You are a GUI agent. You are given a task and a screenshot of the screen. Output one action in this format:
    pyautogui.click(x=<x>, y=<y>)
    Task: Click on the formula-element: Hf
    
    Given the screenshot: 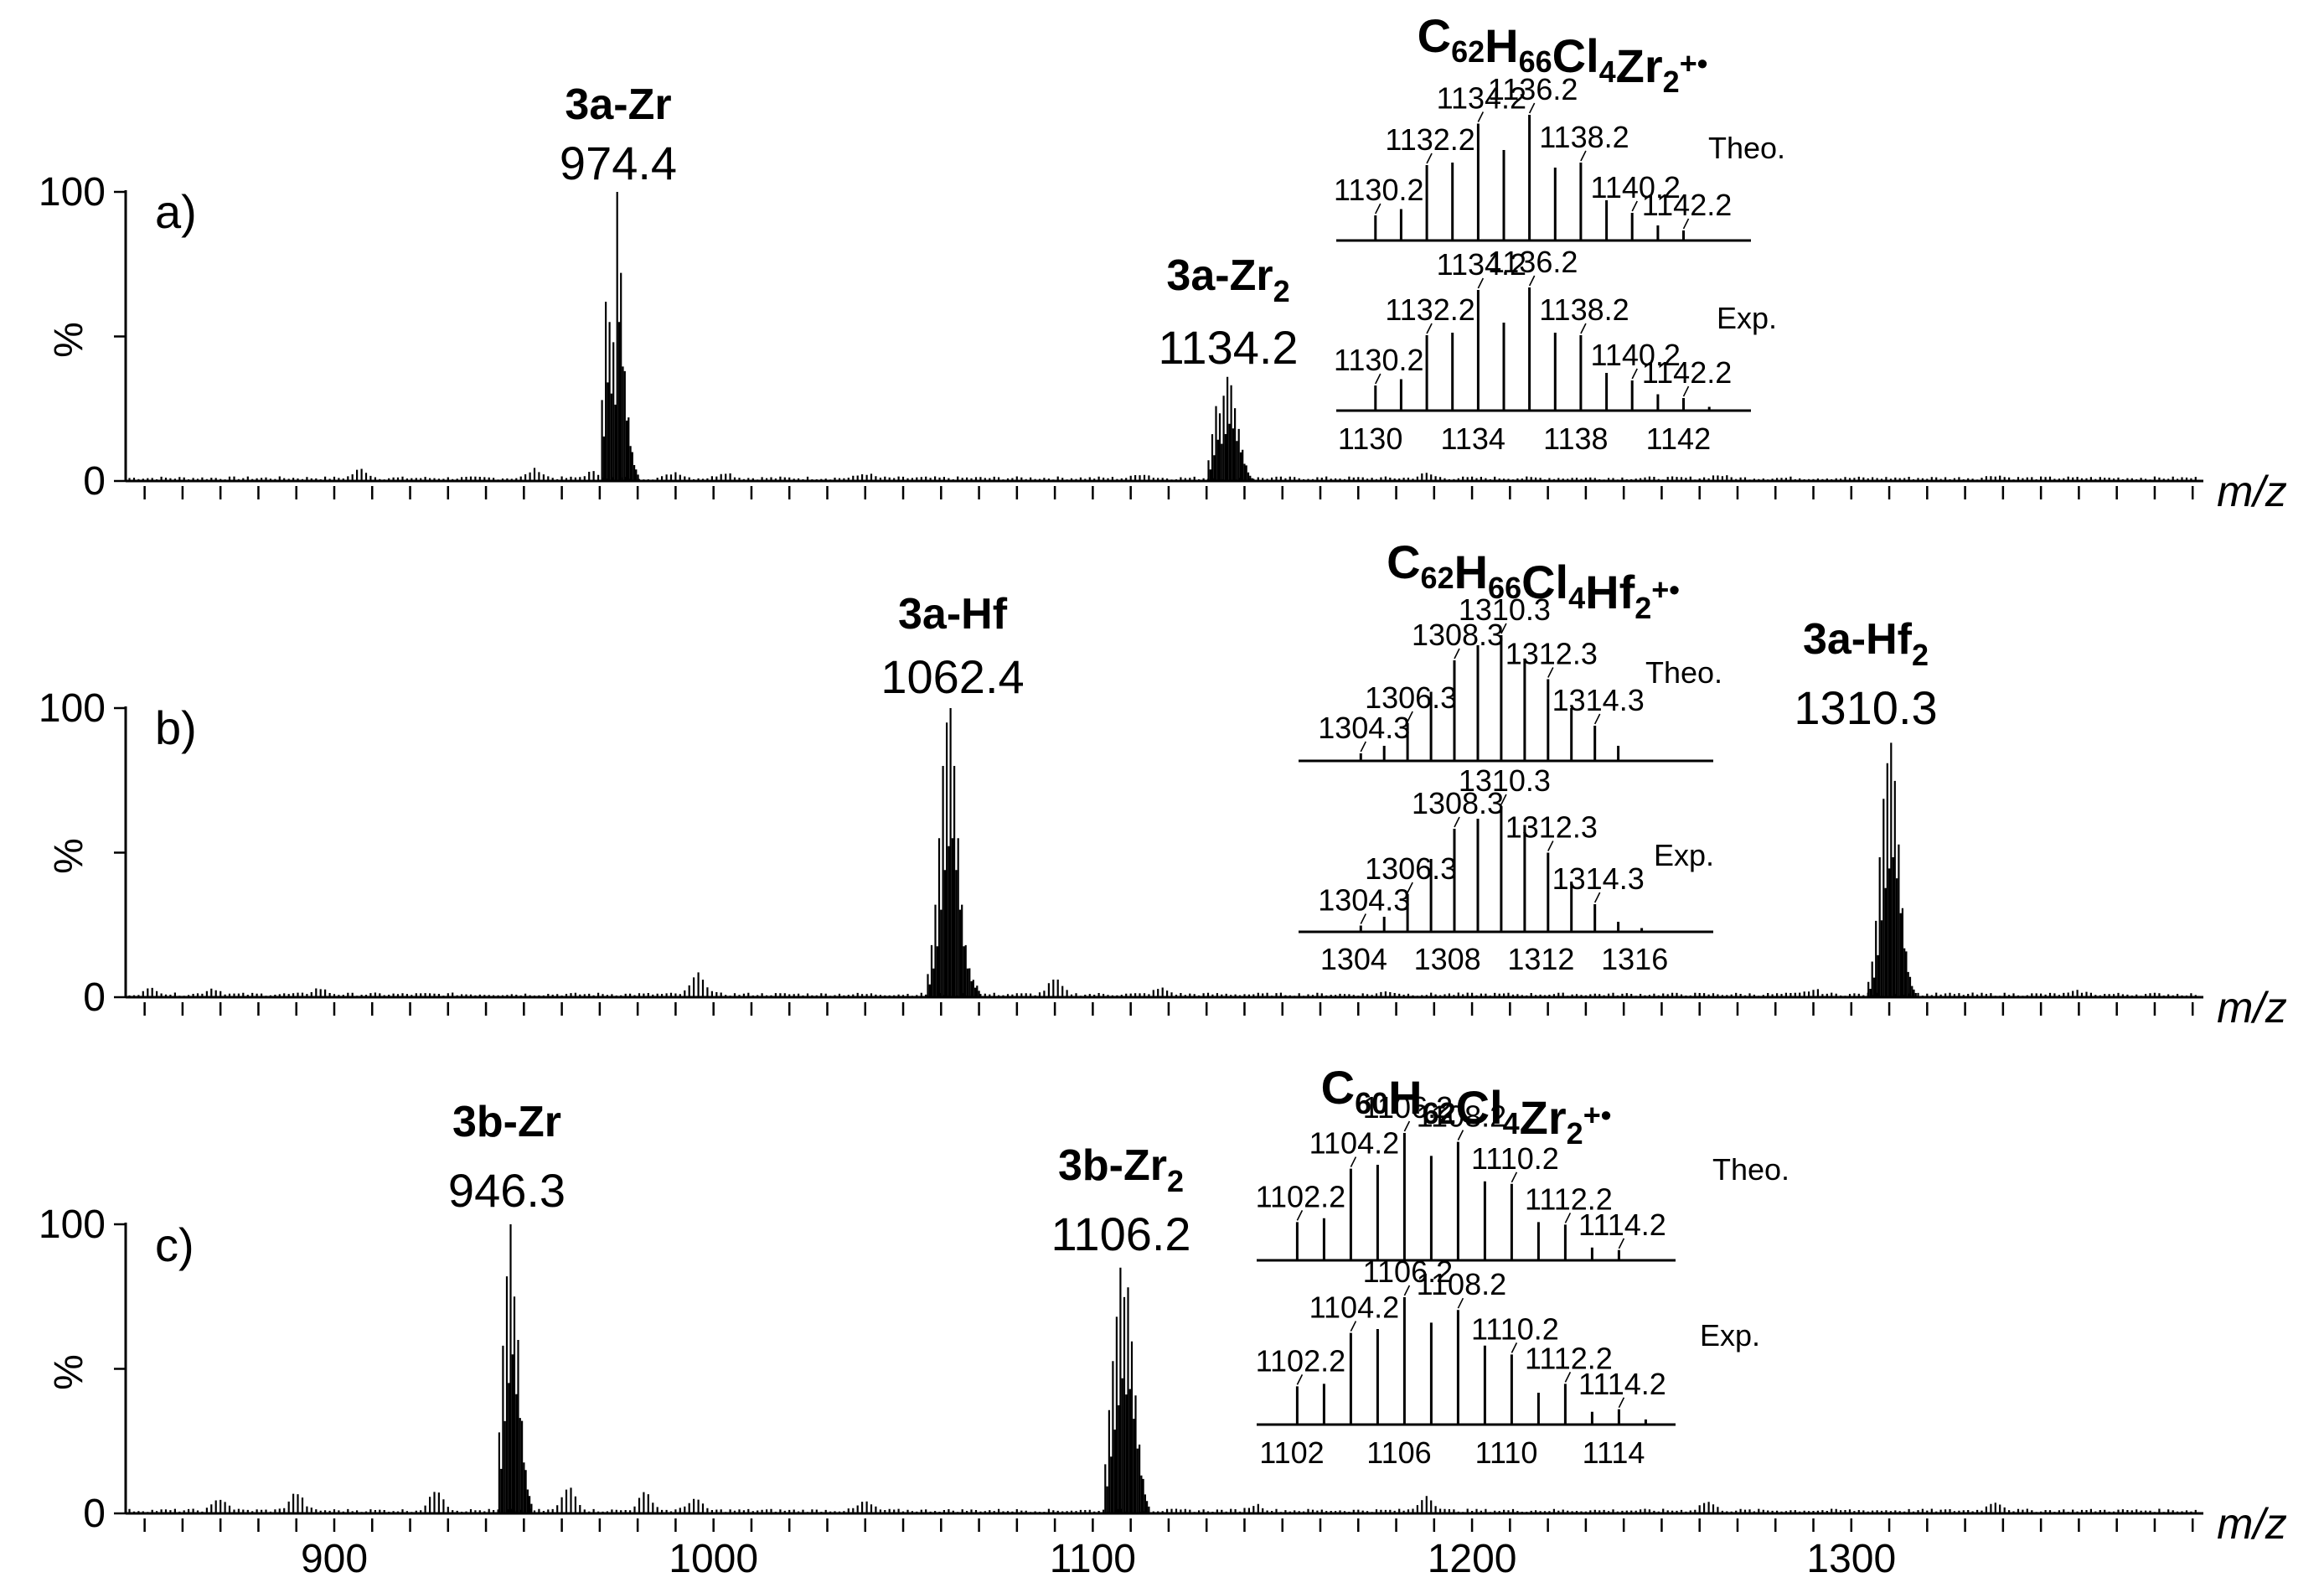 What is the action you would take?
    pyautogui.click(x=1610, y=592)
    